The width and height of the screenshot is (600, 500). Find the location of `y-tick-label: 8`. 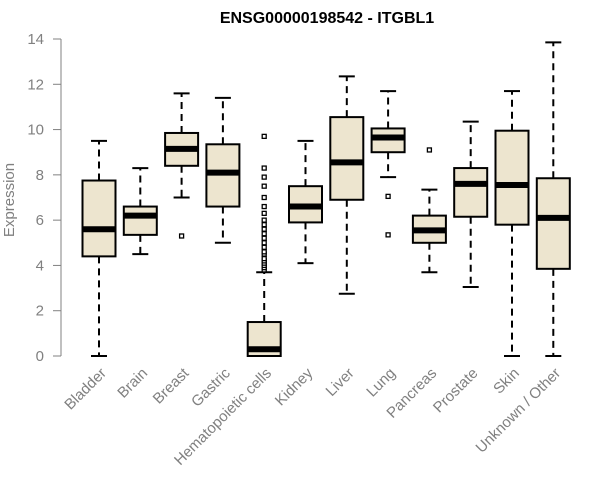

y-tick-label: 8 is located at coordinates (40, 175).